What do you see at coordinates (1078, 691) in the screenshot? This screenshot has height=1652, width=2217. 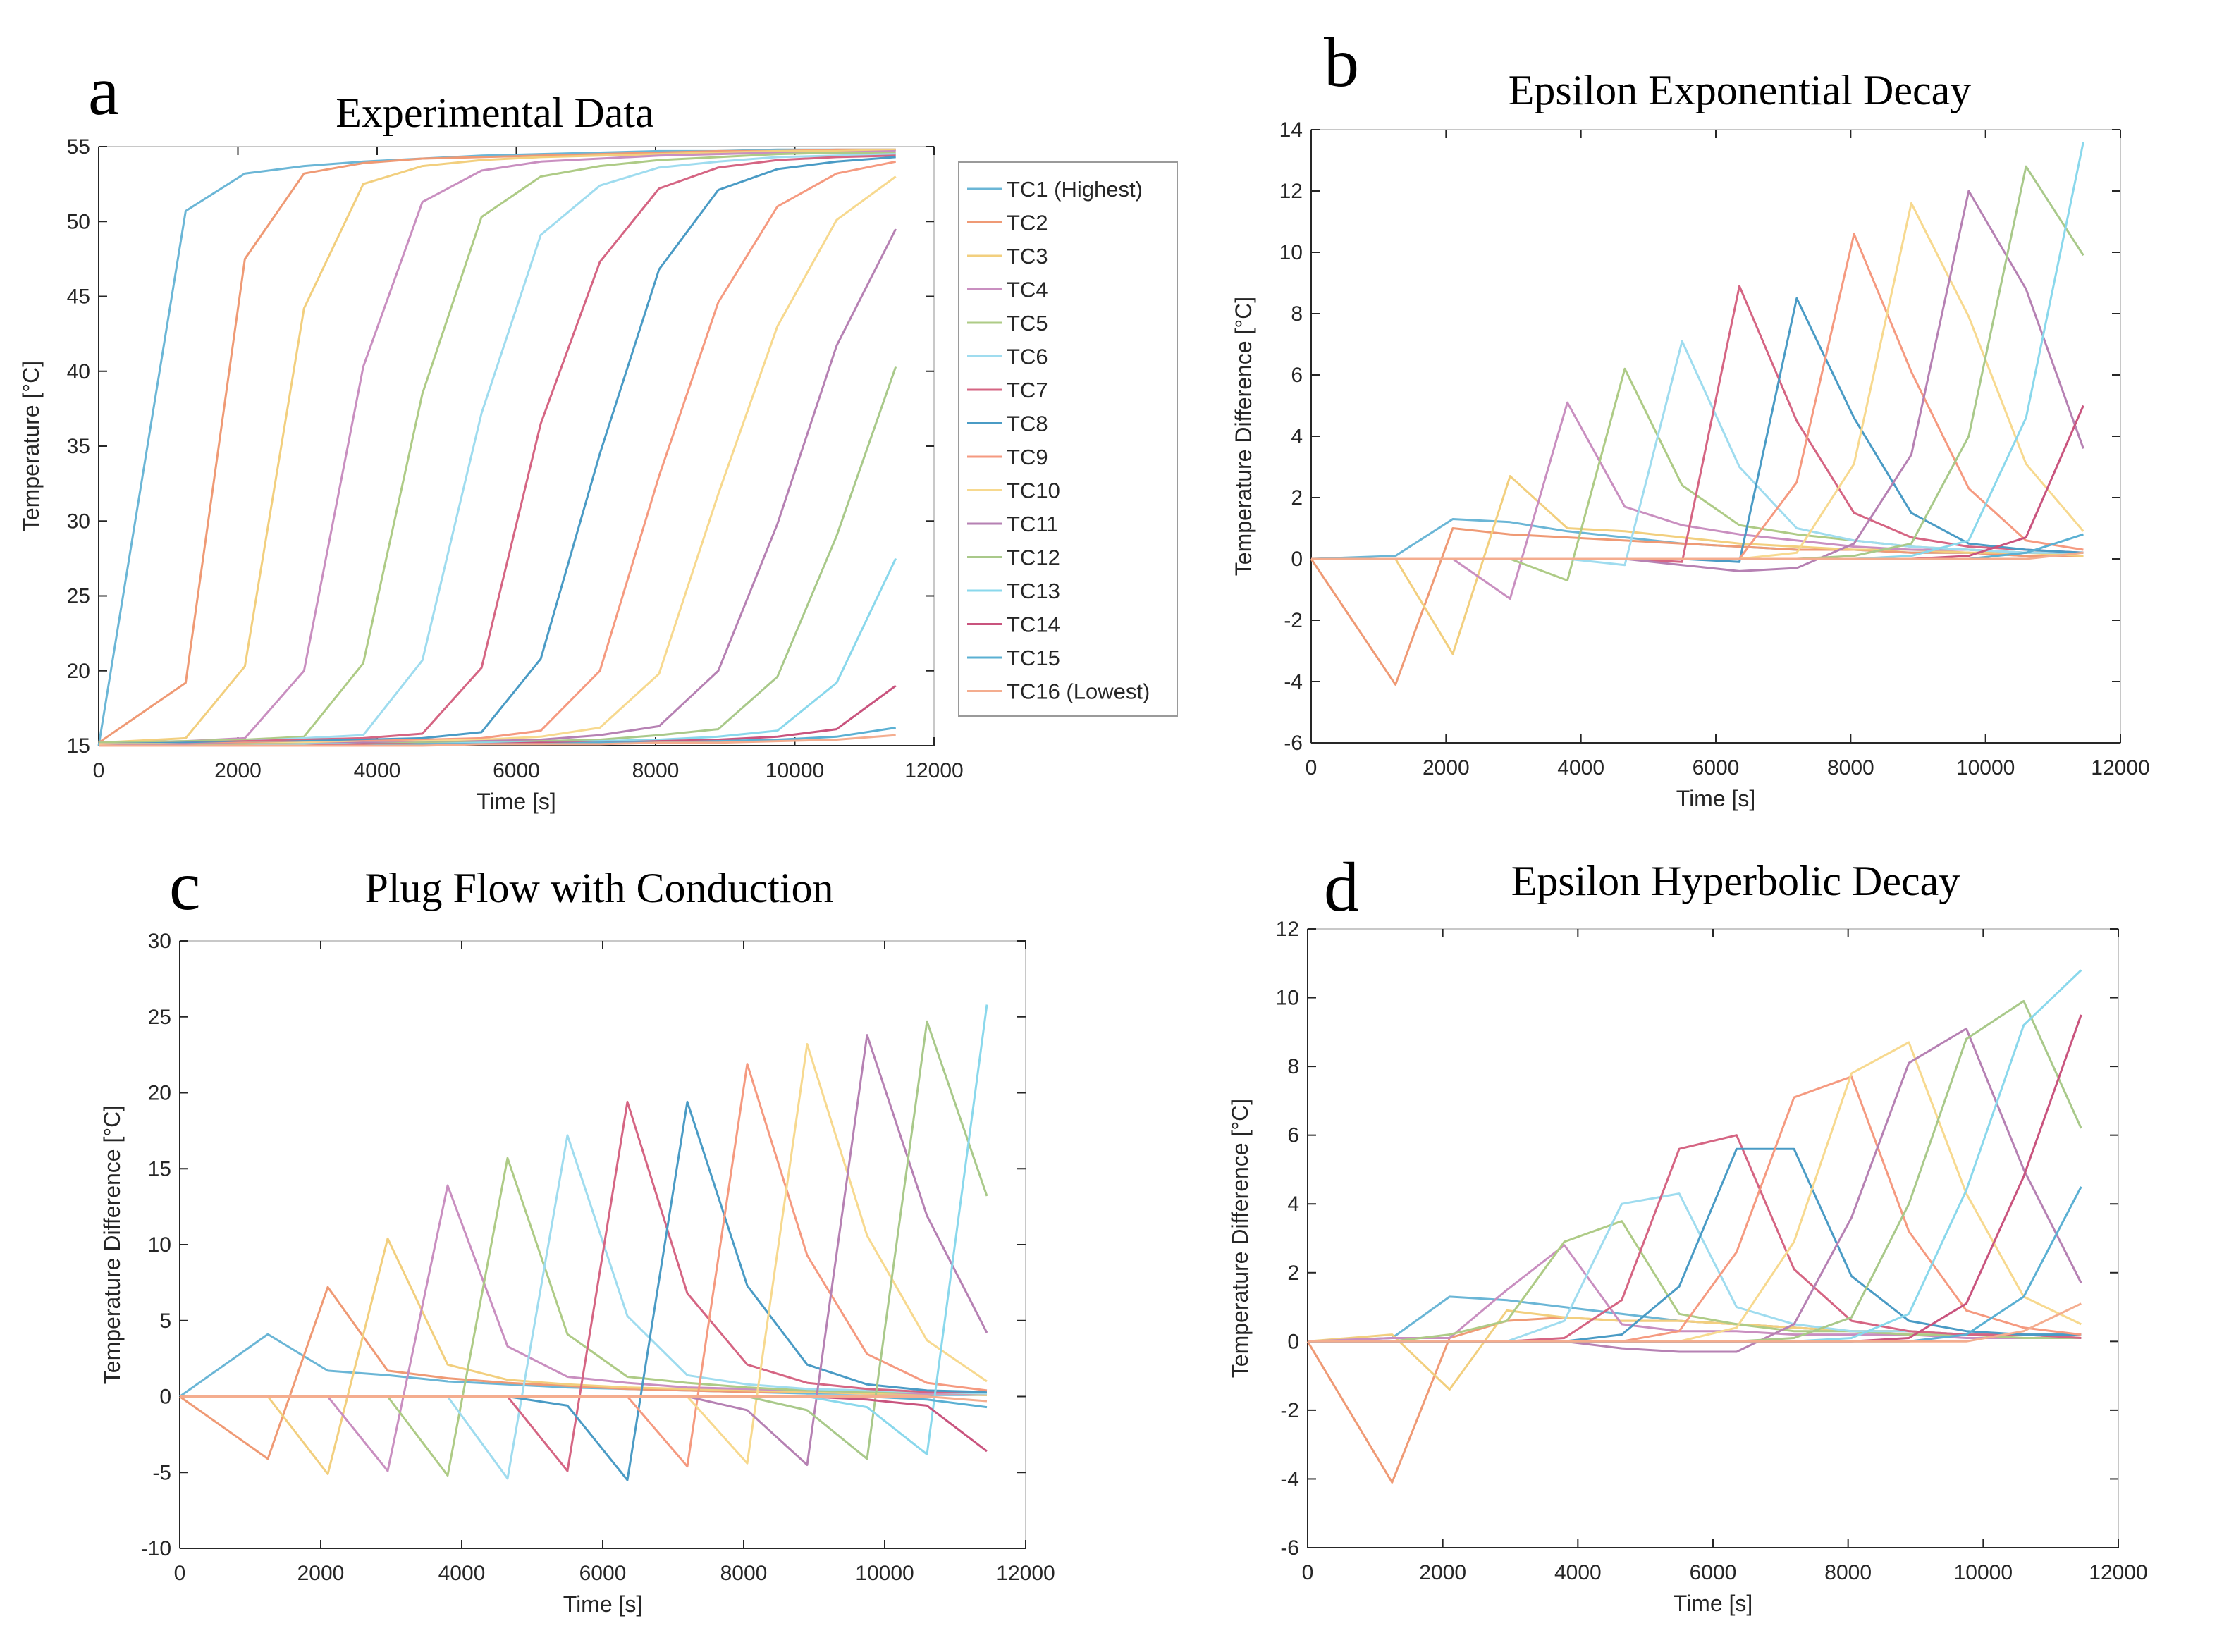 I see `legend-entry-label: TC16 (Lowest)` at bounding box center [1078, 691].